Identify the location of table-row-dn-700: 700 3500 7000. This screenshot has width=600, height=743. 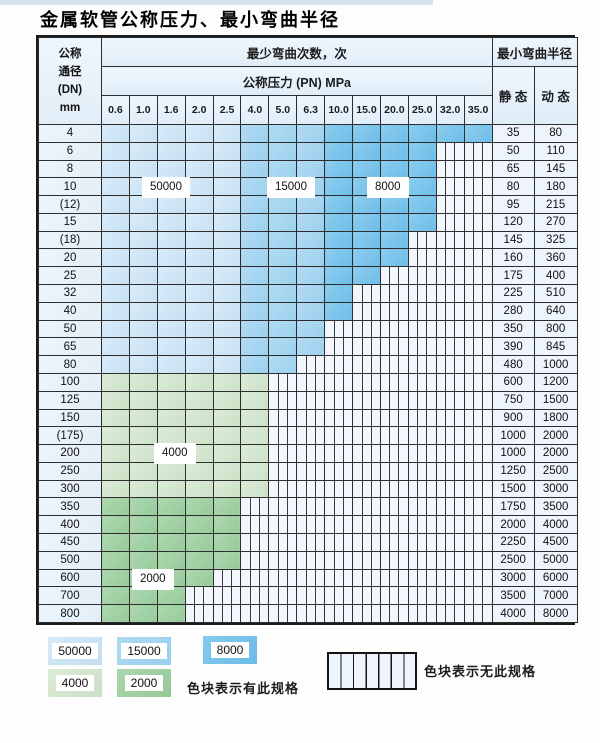
(308, 596).